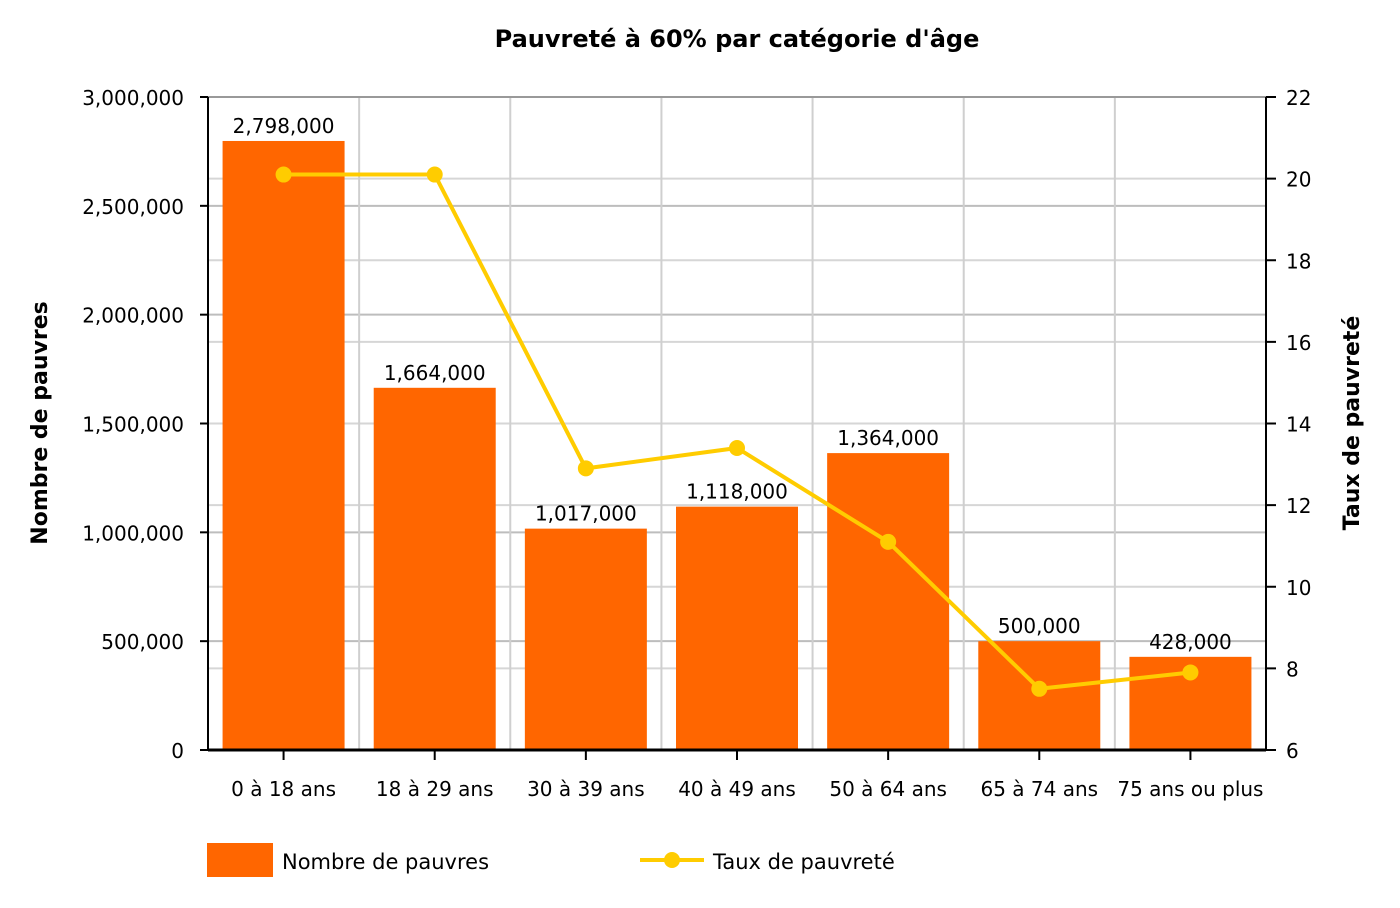 The height and width of the screenshot is (908, 1400). What do you see at coordinates (803, 862) in the screenshot?
I see `legend-label-line: Taux de pauvreté` at bounding box center [803, 862].